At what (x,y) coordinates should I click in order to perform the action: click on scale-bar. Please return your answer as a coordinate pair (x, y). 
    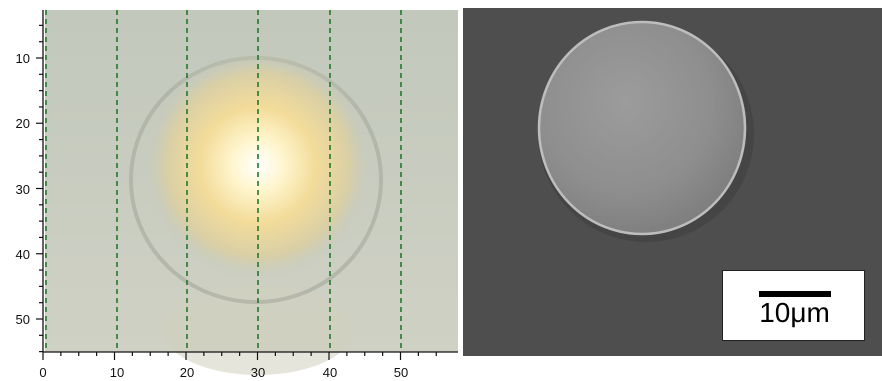
    Looking at the image, I should click on (795, 294).